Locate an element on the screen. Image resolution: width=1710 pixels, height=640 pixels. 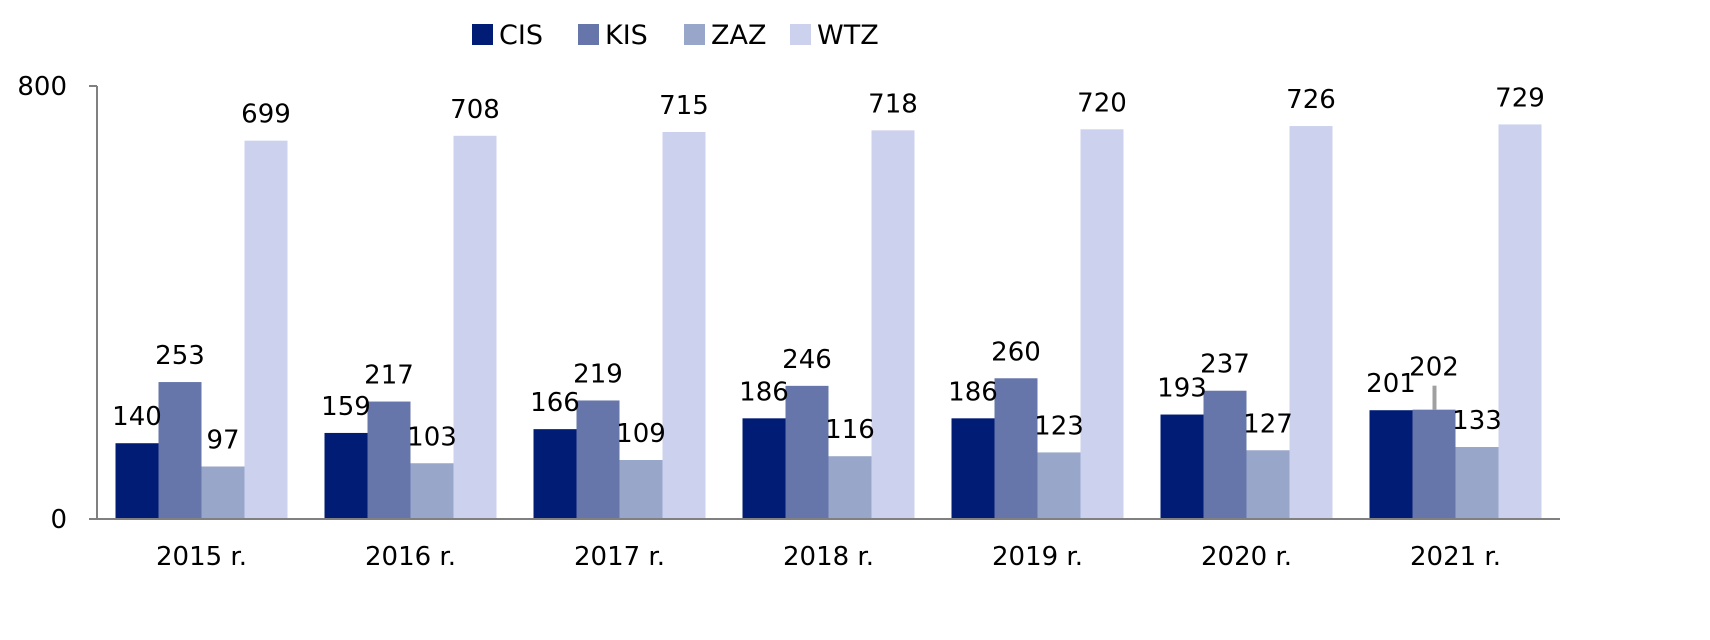
legend-label: ZAZ is located at coordinates (738, 35).